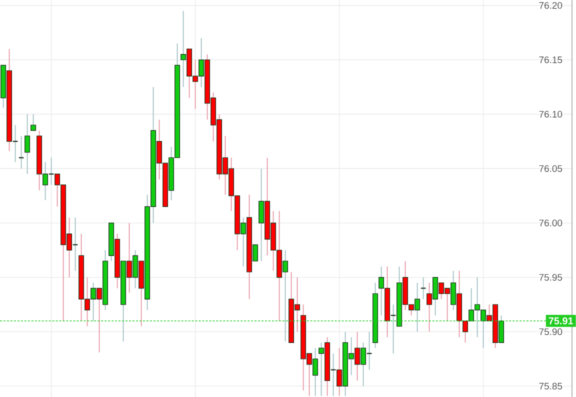 The height and width of the screenshot is (397, 576). Describe the element at coordinates (550, 5) in the screenshot. I see `y-tick-label: 76.20` at that location.